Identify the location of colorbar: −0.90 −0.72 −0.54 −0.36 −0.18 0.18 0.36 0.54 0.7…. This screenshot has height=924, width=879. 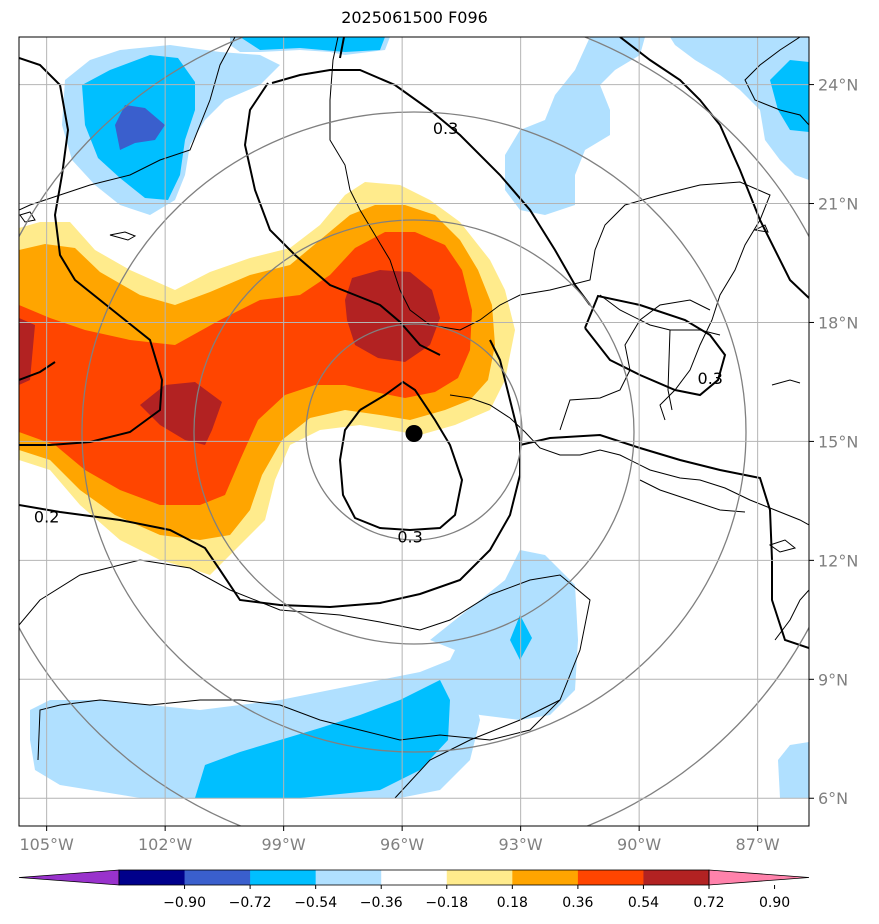
(414, 890).